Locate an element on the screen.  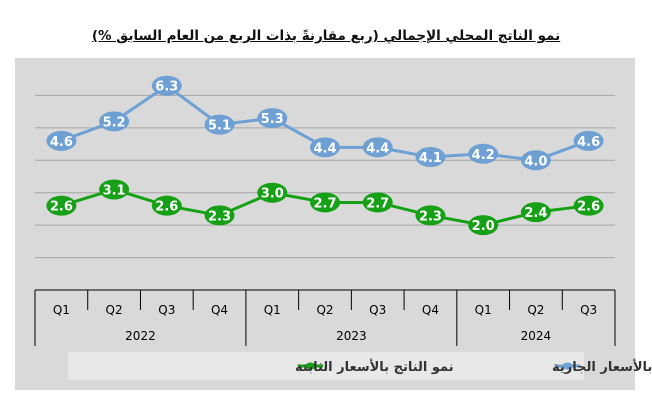
data-label: 3.0 is located at coordinates (272, 194).